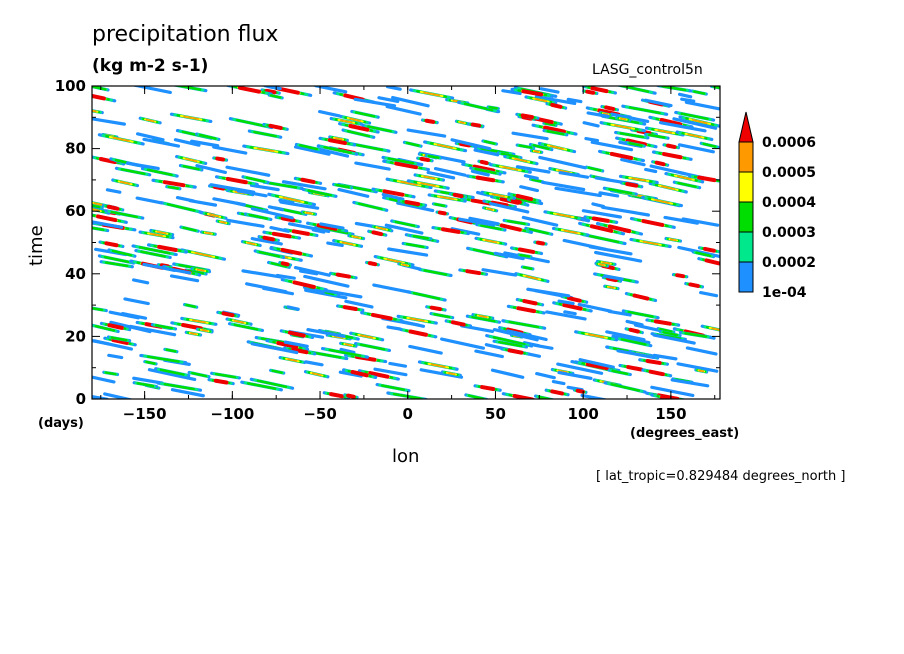 The image size is (904, 654). I want to click on x-tick-label: −150, so click(145, 414).